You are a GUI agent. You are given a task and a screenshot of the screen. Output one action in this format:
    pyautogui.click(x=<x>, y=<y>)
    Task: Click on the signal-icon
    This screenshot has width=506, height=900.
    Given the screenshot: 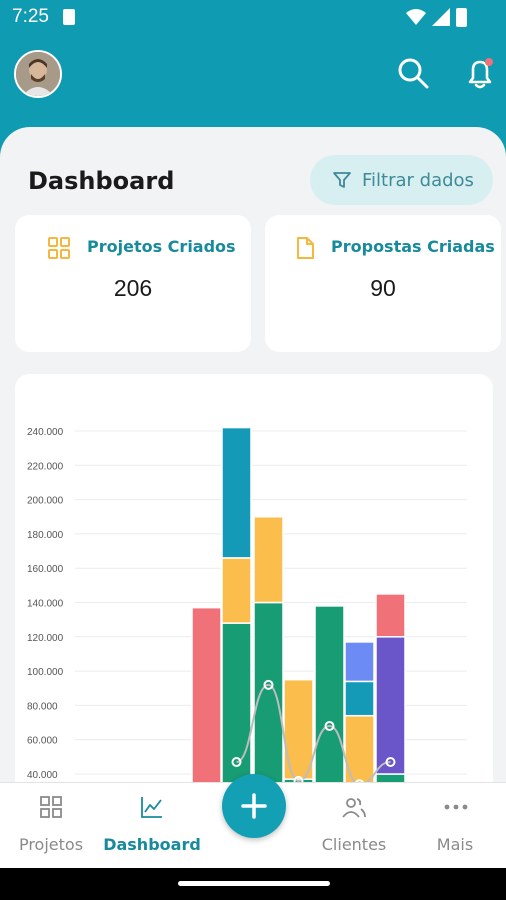 What is the action you would take?
    pyautogui.click(x=441, y=17)
    